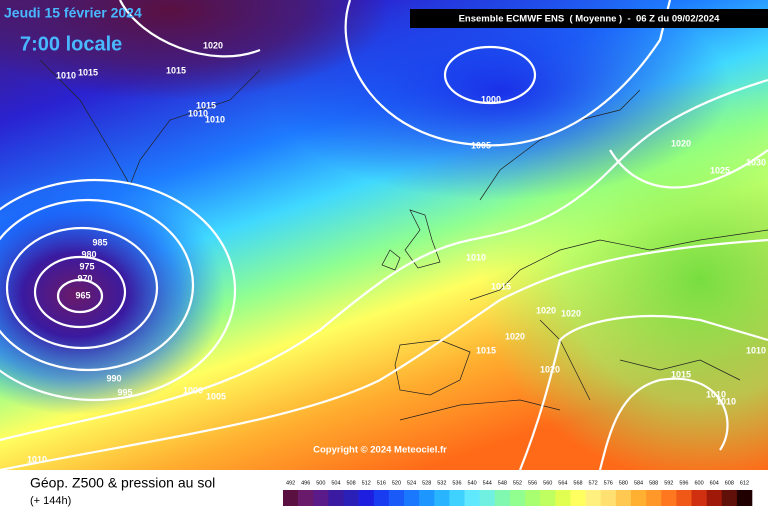  Describe the element at coordinates (638, 483) in the screenshot. I see `scale-label: 584` at that location.